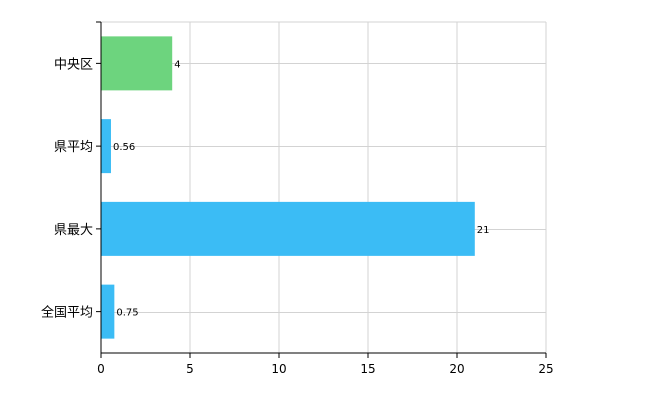 The height and width of the screenshot is (400, 650). What do you see at coordinates (124, 147) in the screenshot?
I see `data-label-2: 0.56` at bounding box center [124, 147].